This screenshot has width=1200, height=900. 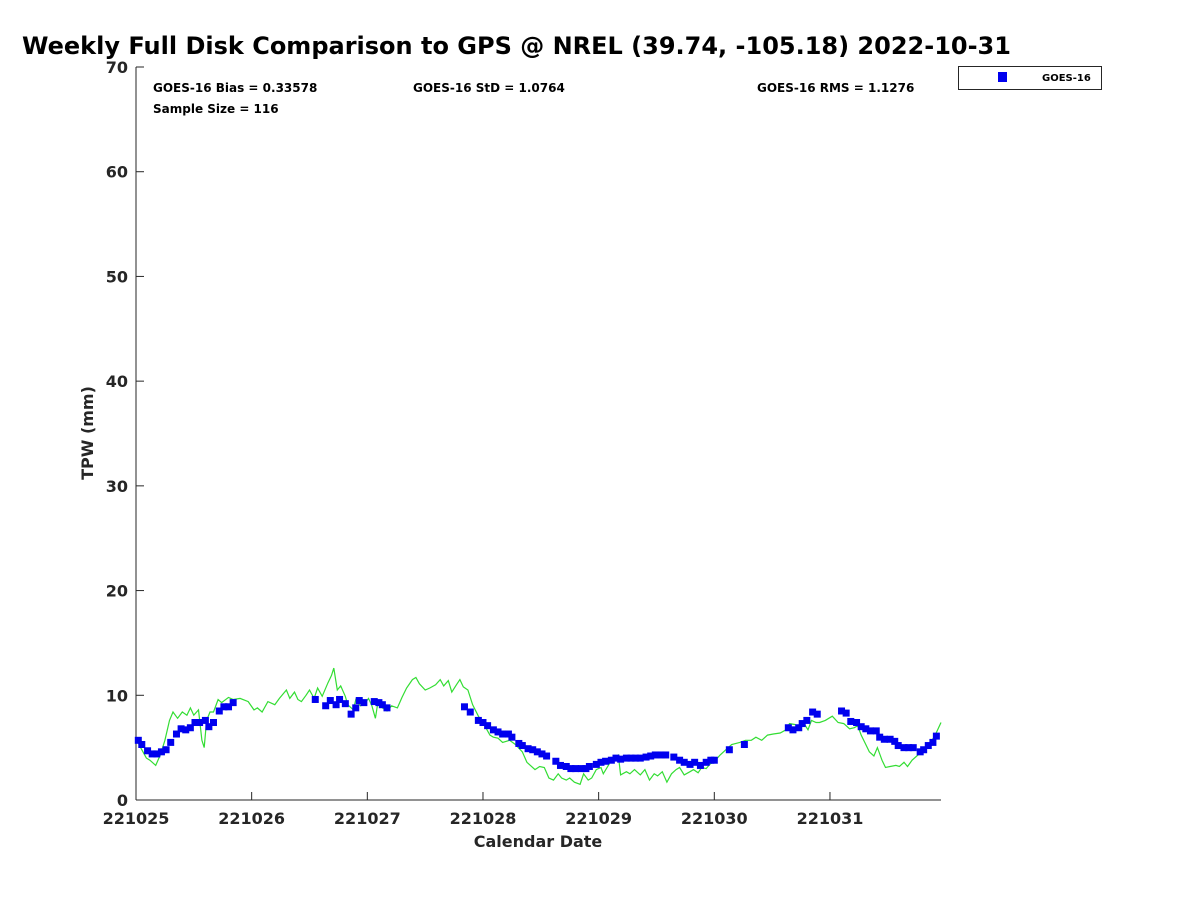 I want to click on y-tick-label: 20, so click(x=117, y=591).